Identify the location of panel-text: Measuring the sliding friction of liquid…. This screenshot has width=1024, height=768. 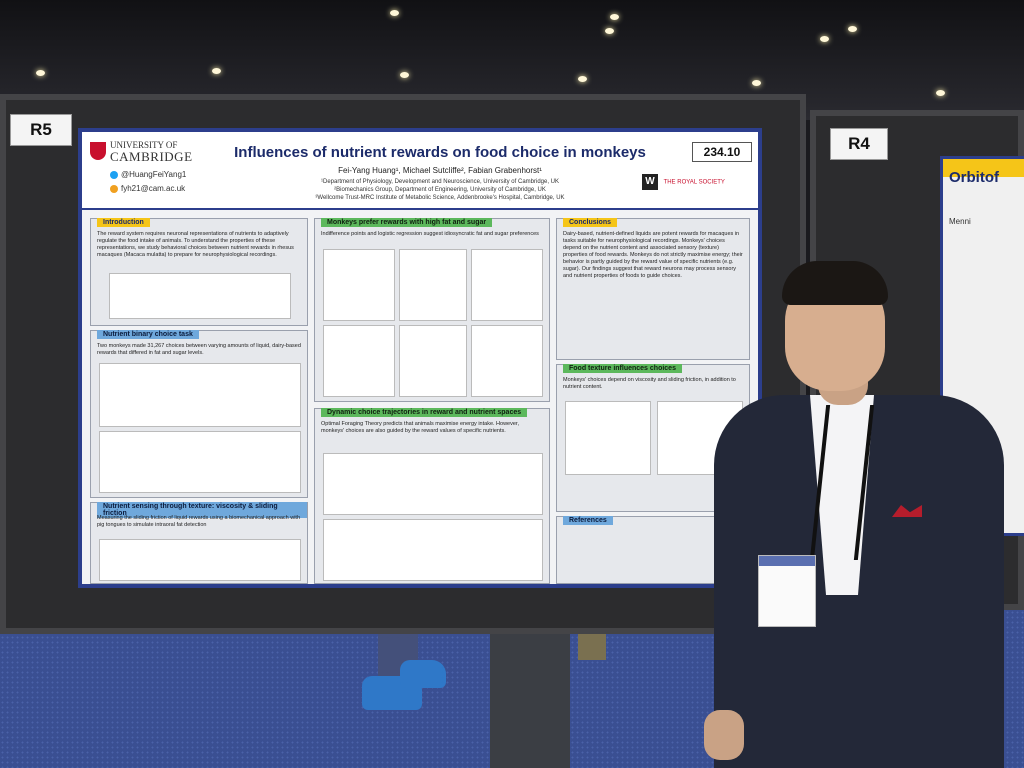
(198, 521).